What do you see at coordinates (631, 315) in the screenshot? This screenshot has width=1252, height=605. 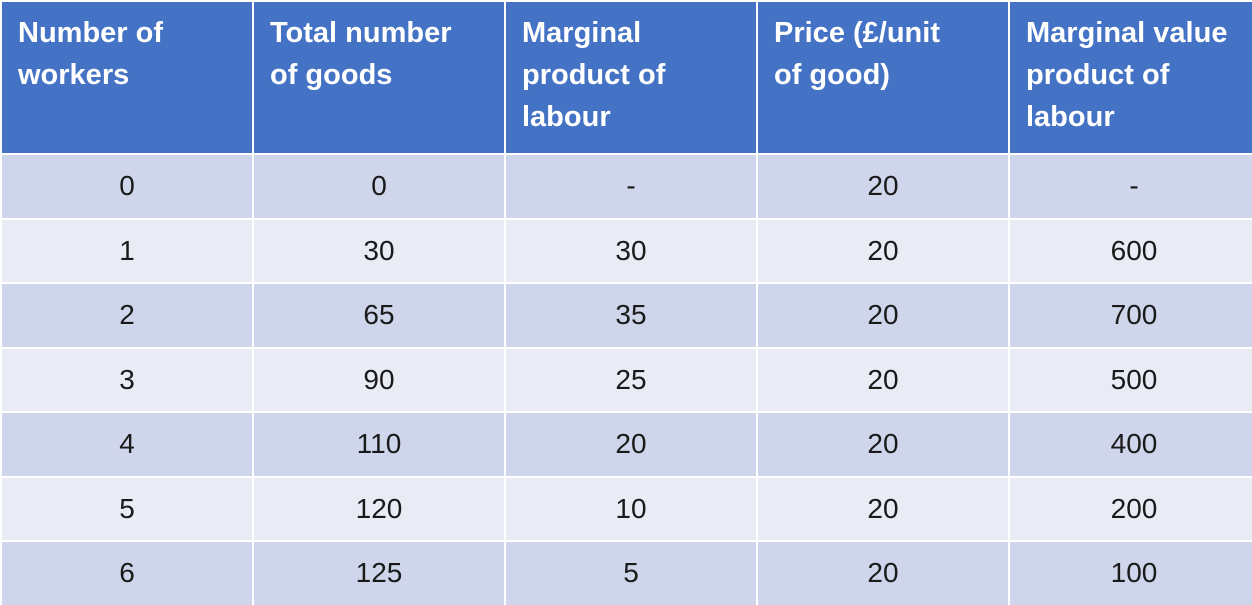 I see `table-cell: 35` at bounding box center [631, 315].